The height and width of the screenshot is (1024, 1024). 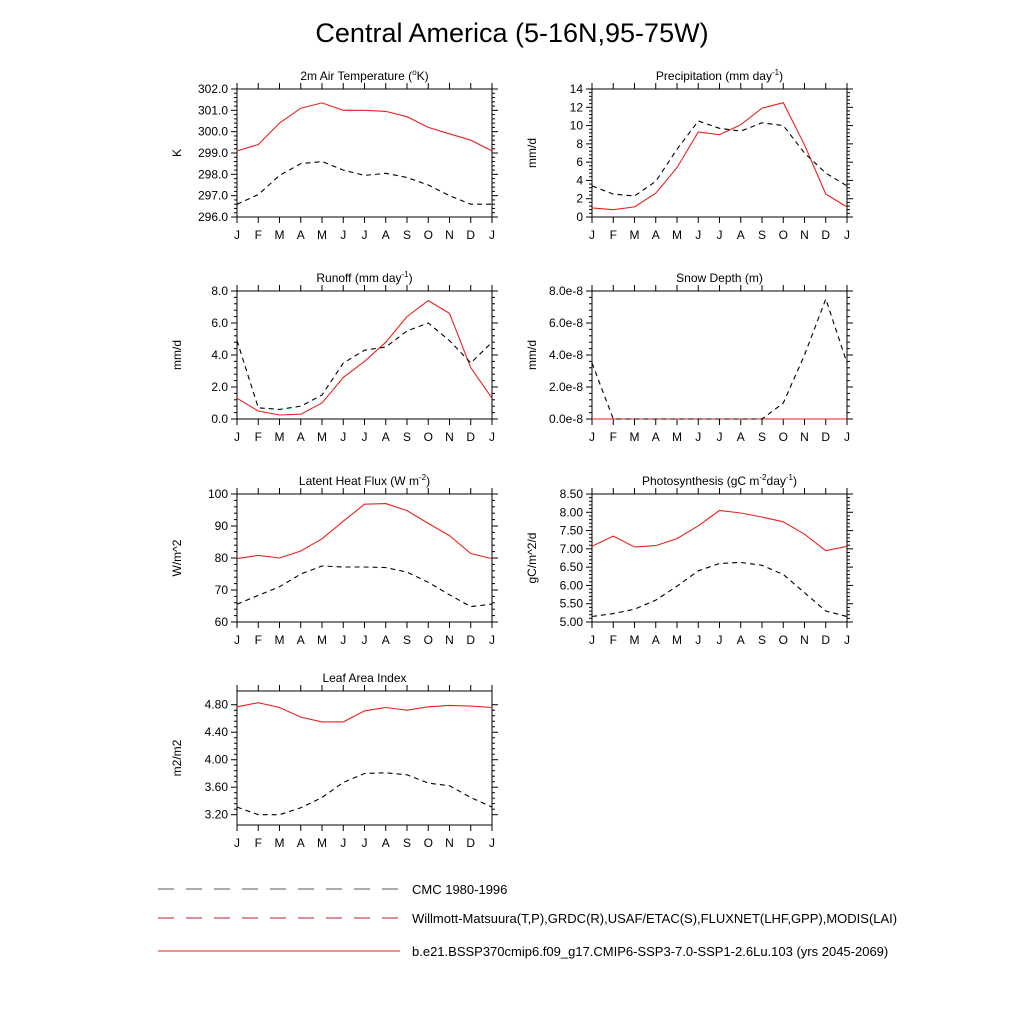 I want to click on y-tick-label: 4.80, so click(x=217, y=705).